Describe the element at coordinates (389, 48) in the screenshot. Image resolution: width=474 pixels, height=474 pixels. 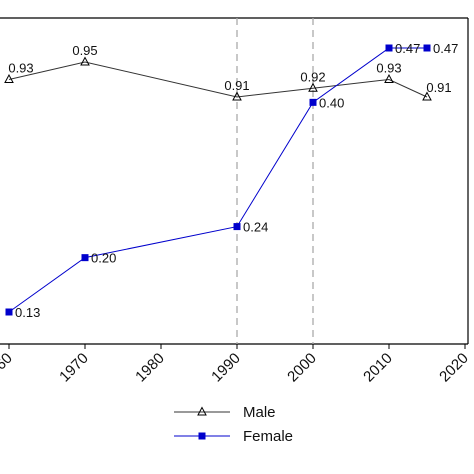
I see `point-female-2010` at that location.